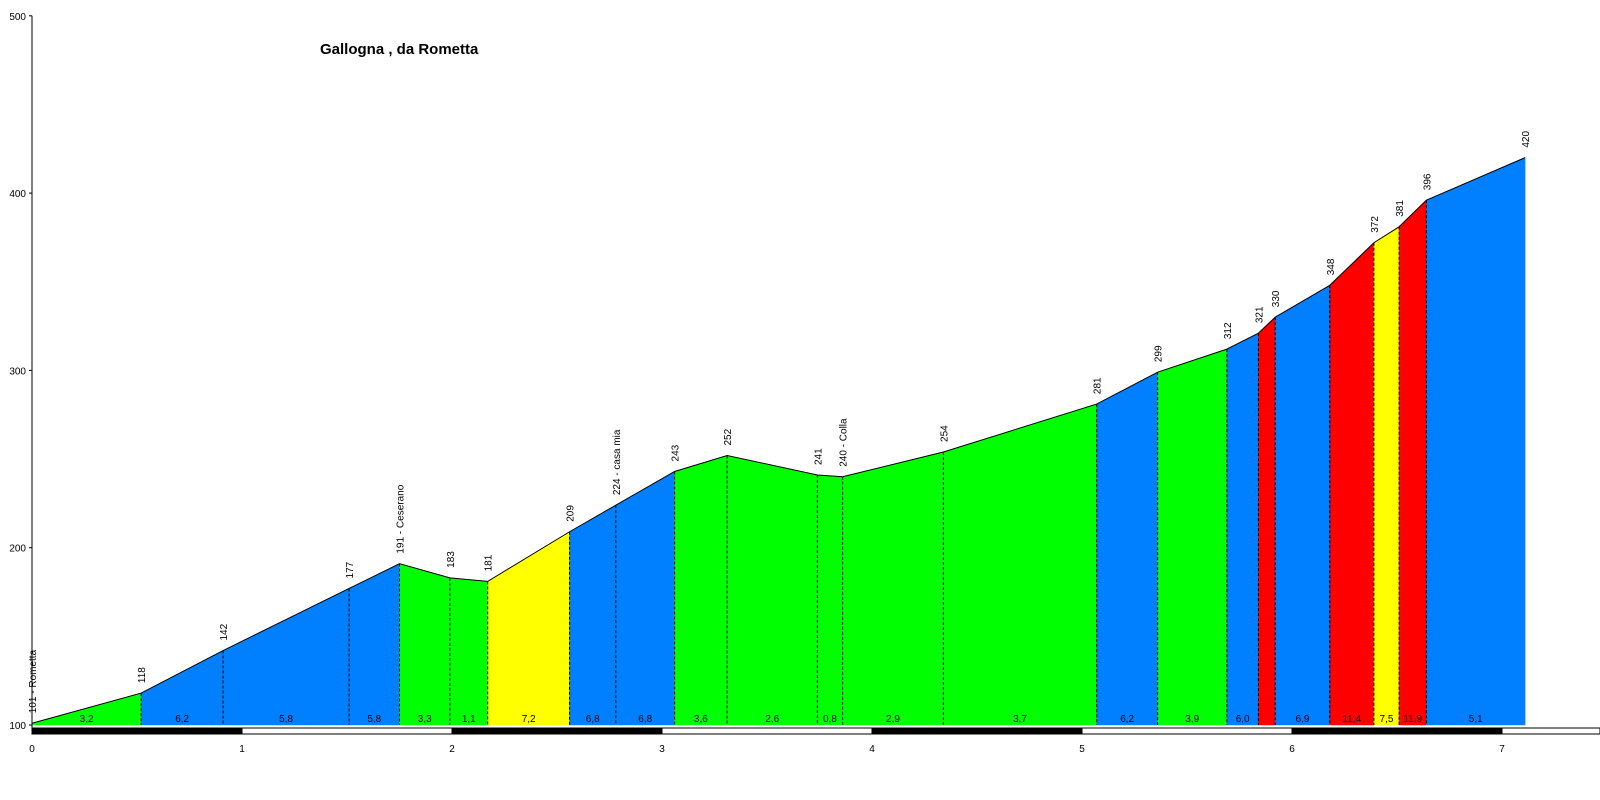 This screenshot has height=800, width=1600. What do you see at coordinates (17, 17) in the screenshot?
I see `y-tick-label: 500` at bounding box center [17, 17].